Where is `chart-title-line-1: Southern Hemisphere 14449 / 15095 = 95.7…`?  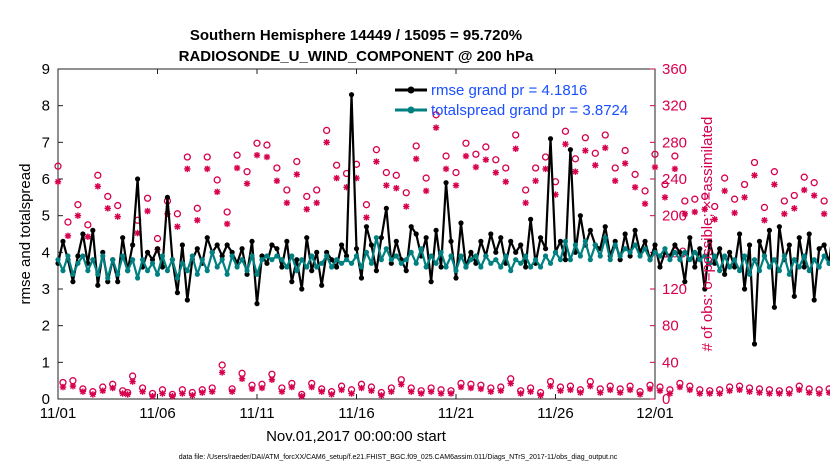 chart-title-line-1: Southern Hemisphere 14449 / 15095 = 95.7… is located at coordinates (356, 35).